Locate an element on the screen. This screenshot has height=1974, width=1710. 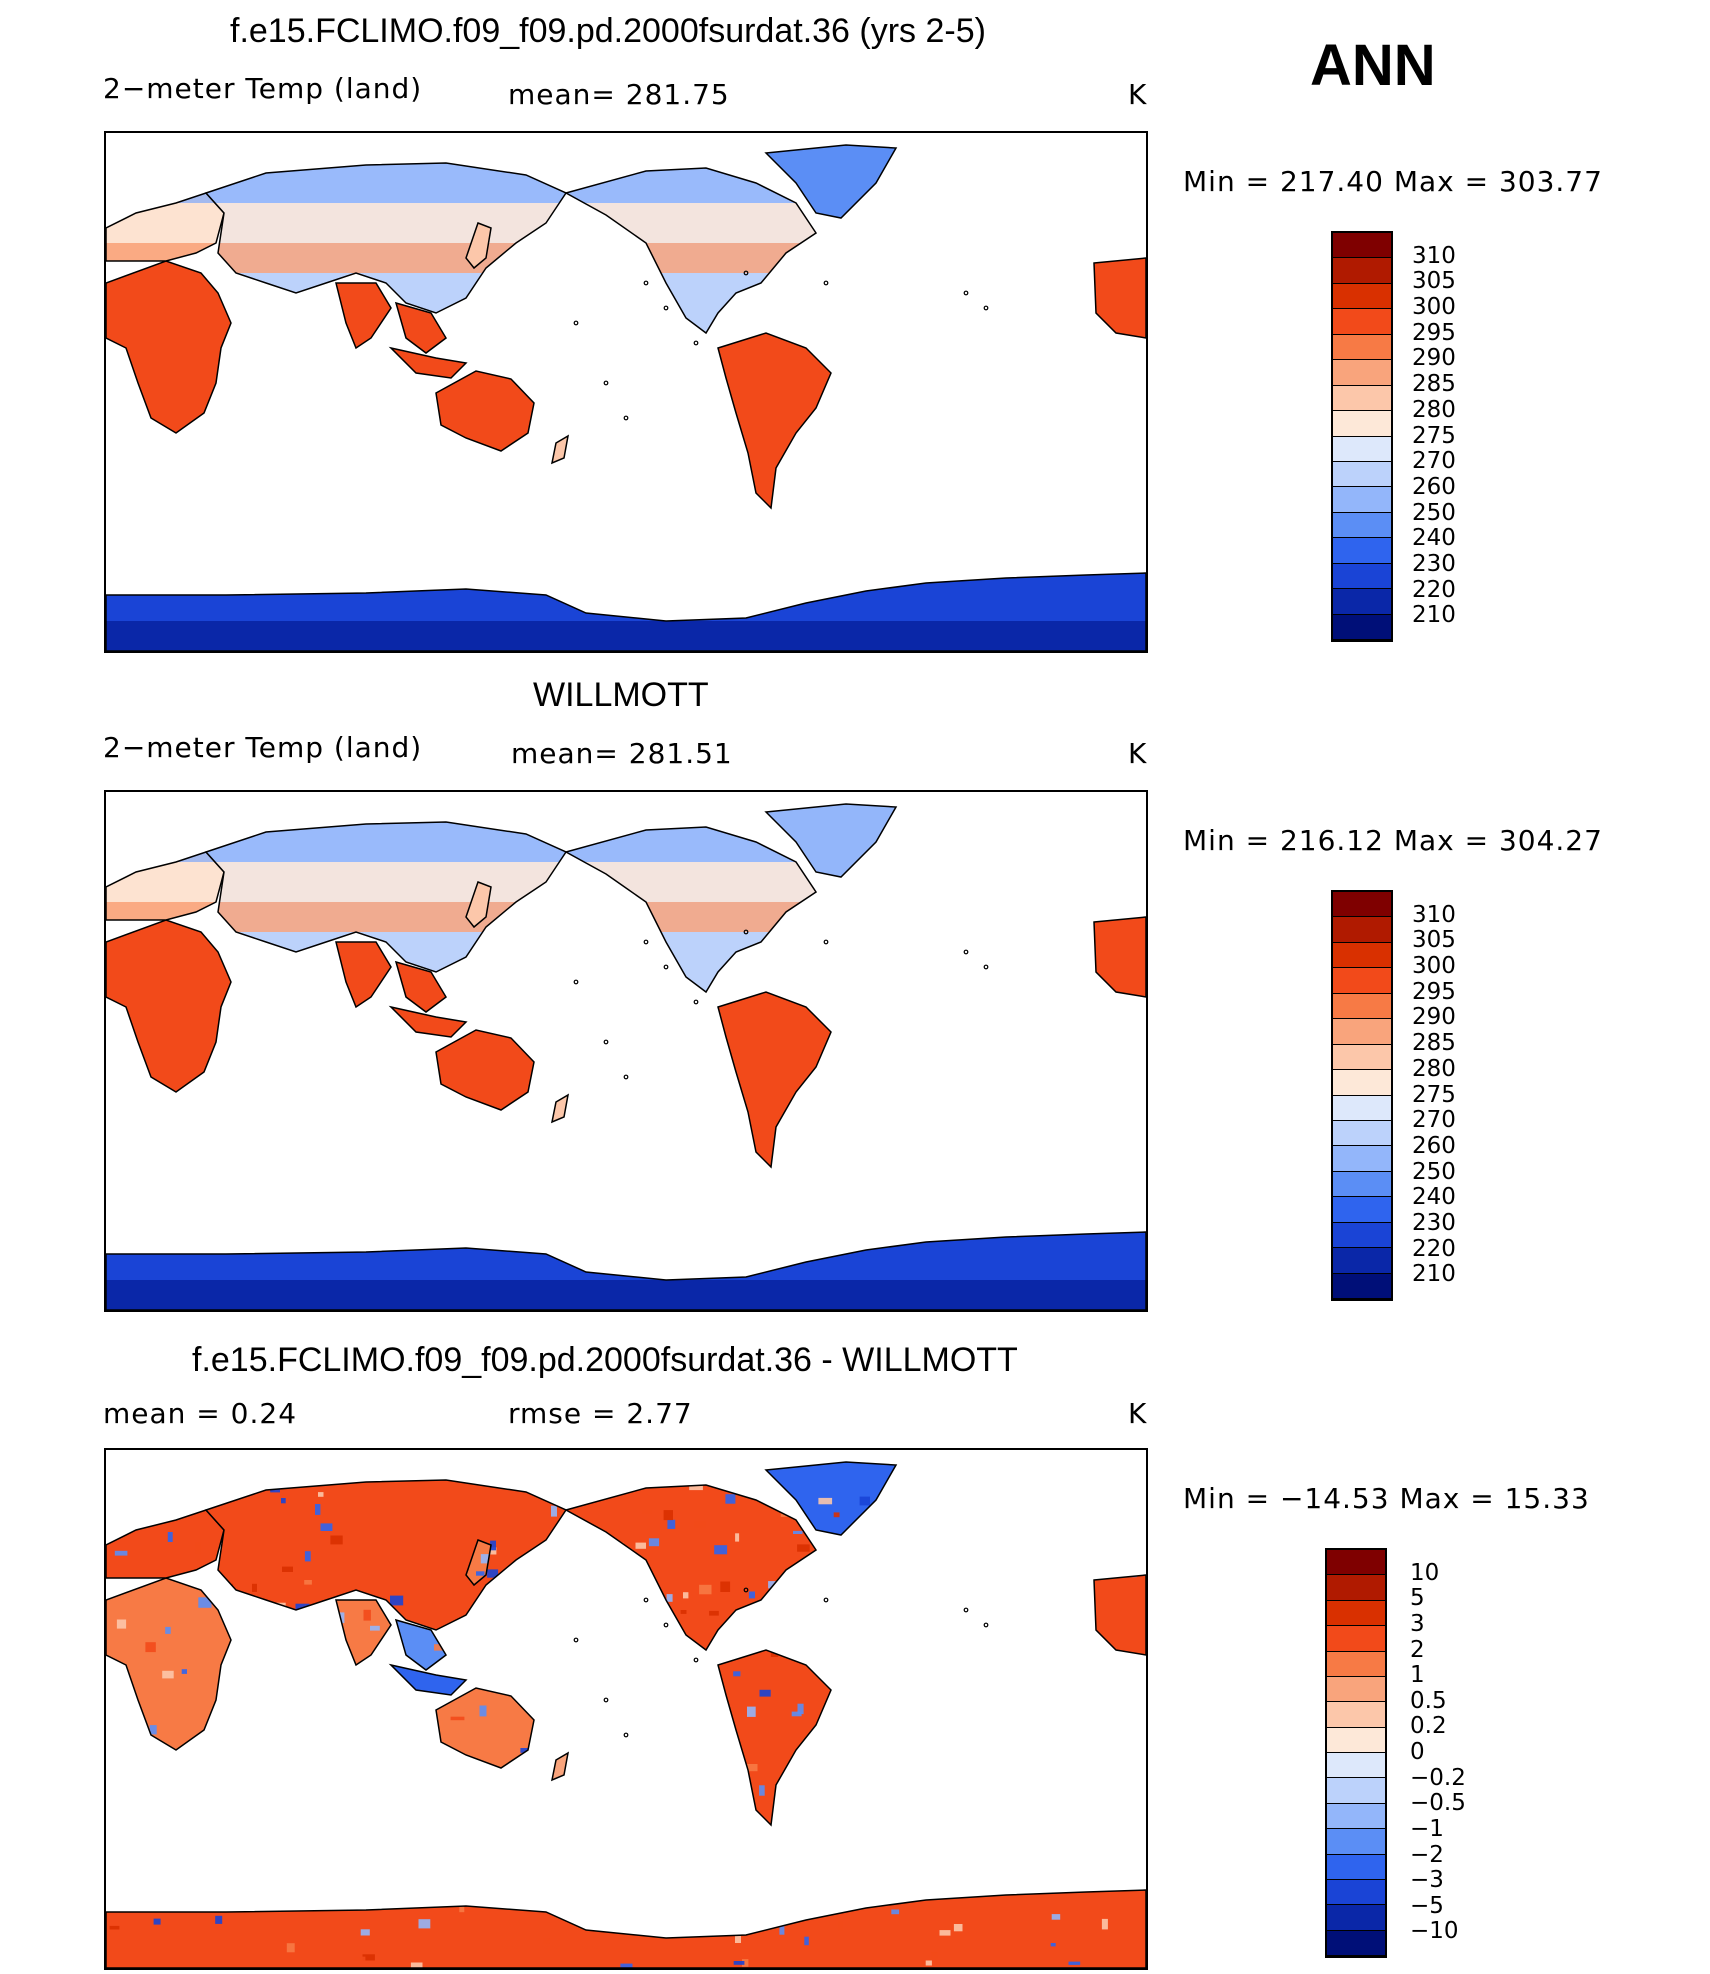
panel-3-units: K is located at coordinates (1138, 1413).